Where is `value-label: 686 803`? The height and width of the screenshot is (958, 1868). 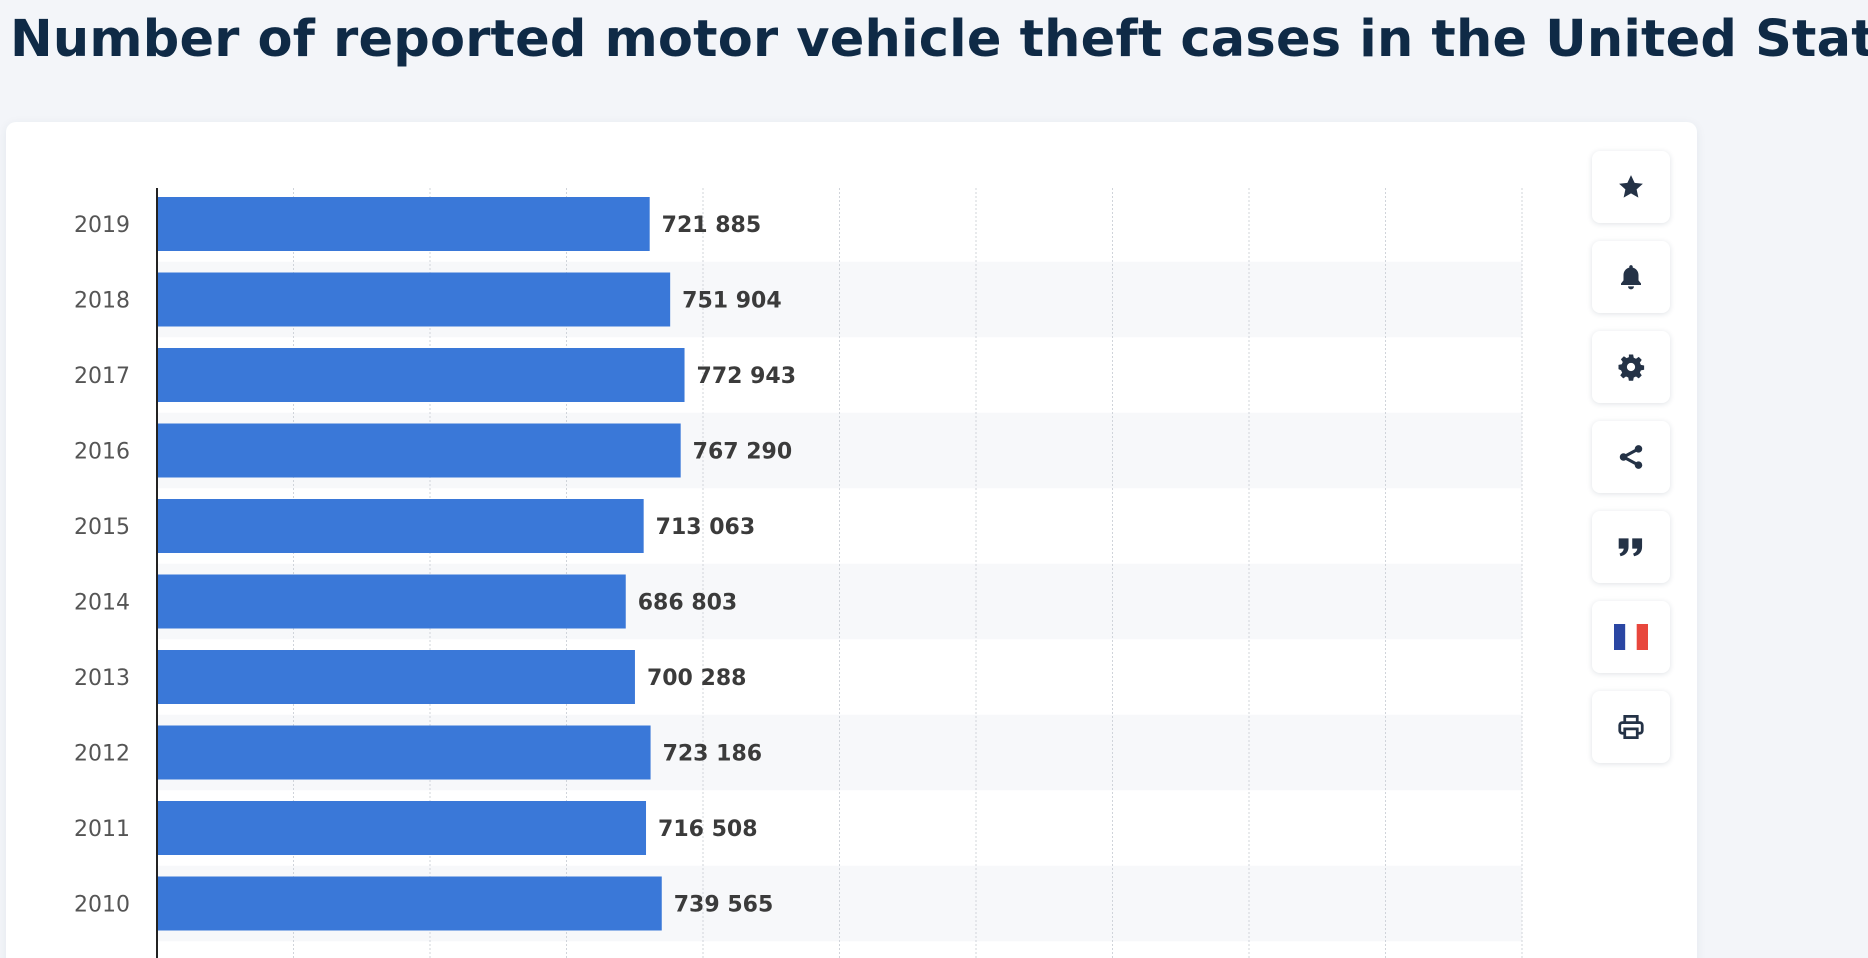 value-label: 686 803 is located at coordinates (688, 603).